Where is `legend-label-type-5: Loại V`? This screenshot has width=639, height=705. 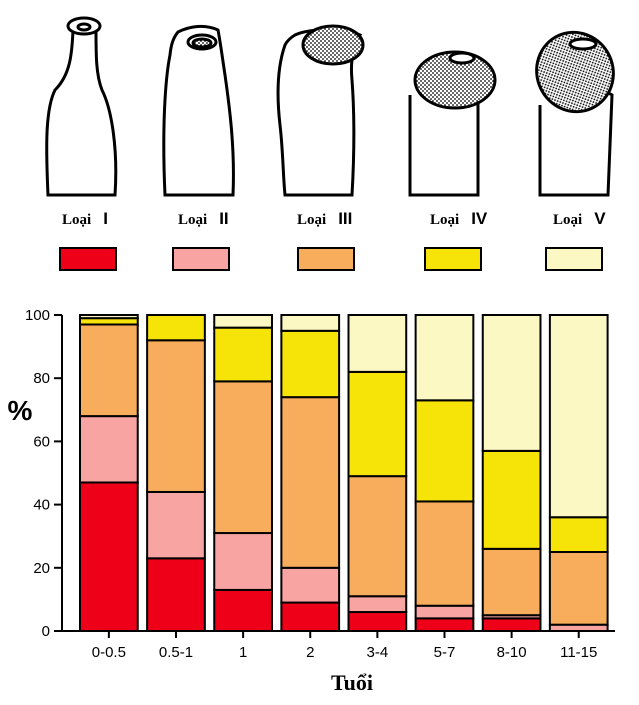 legend-label-type-5: Loại V is located at coordinates (579, 218).